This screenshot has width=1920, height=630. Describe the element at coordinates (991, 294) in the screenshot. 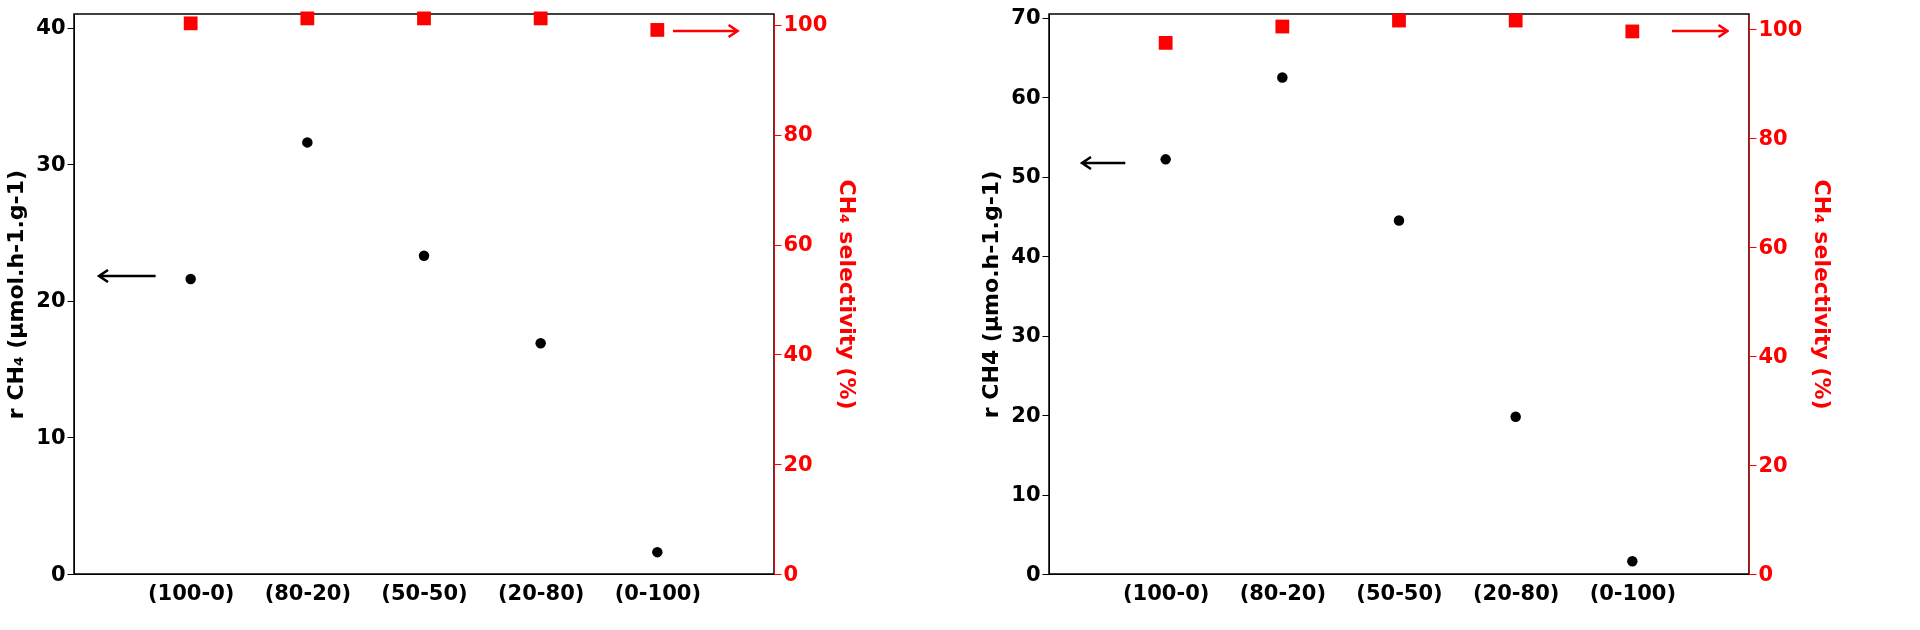

I see `y-axis-title: r CH4 (µmo.h-1.g-1)` at that location.